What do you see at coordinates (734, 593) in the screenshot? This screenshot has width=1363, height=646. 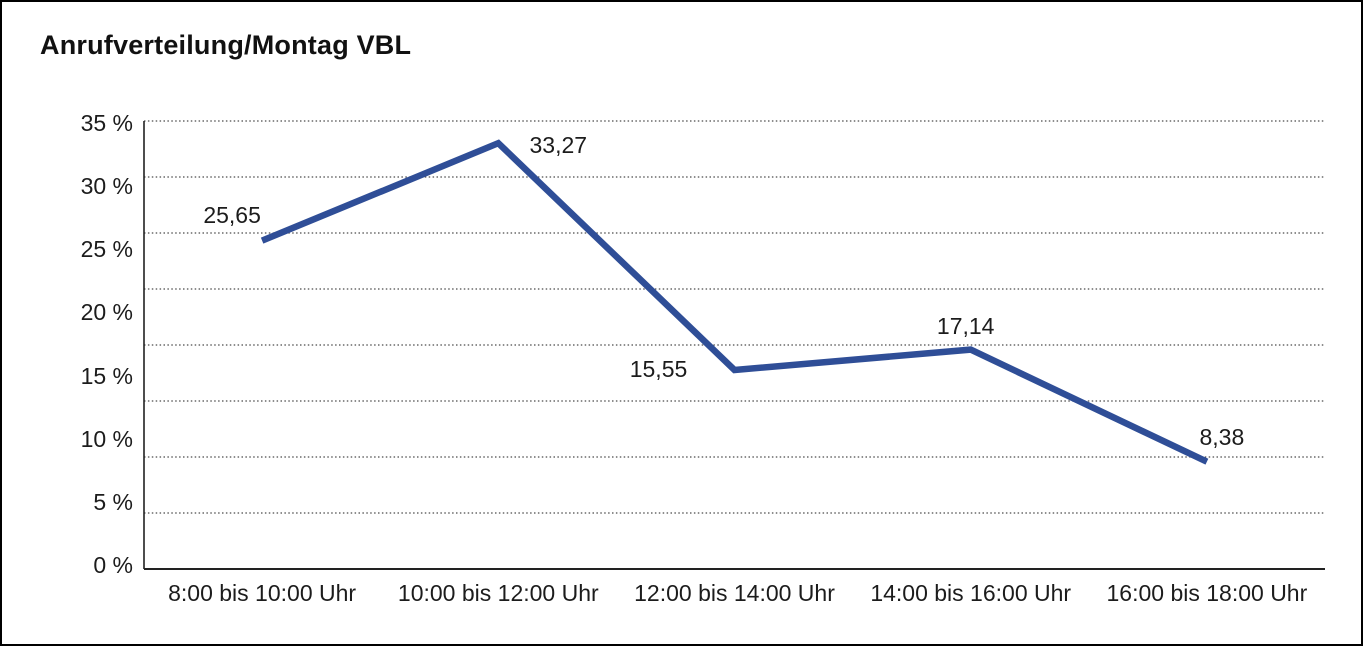 I see `x-axis-tick-label: 12:00 bis 14:00 Uhr` at bounding box center [734, 593].